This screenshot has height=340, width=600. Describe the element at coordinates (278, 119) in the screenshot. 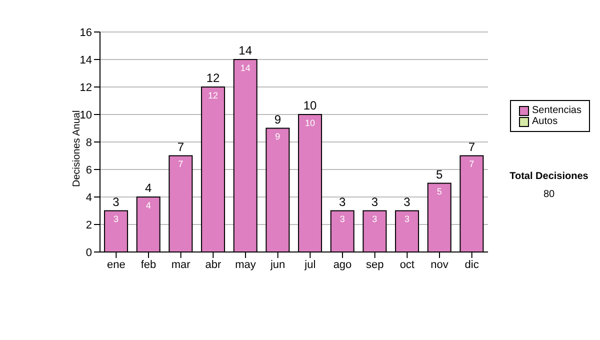

I see `total-label: 9` at that location.